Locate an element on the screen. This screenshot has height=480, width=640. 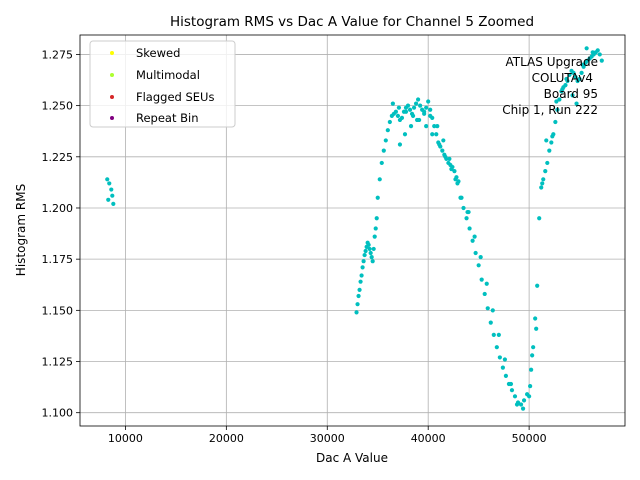
legend-marker-repeat-bin is located at coordinates (112, 118).